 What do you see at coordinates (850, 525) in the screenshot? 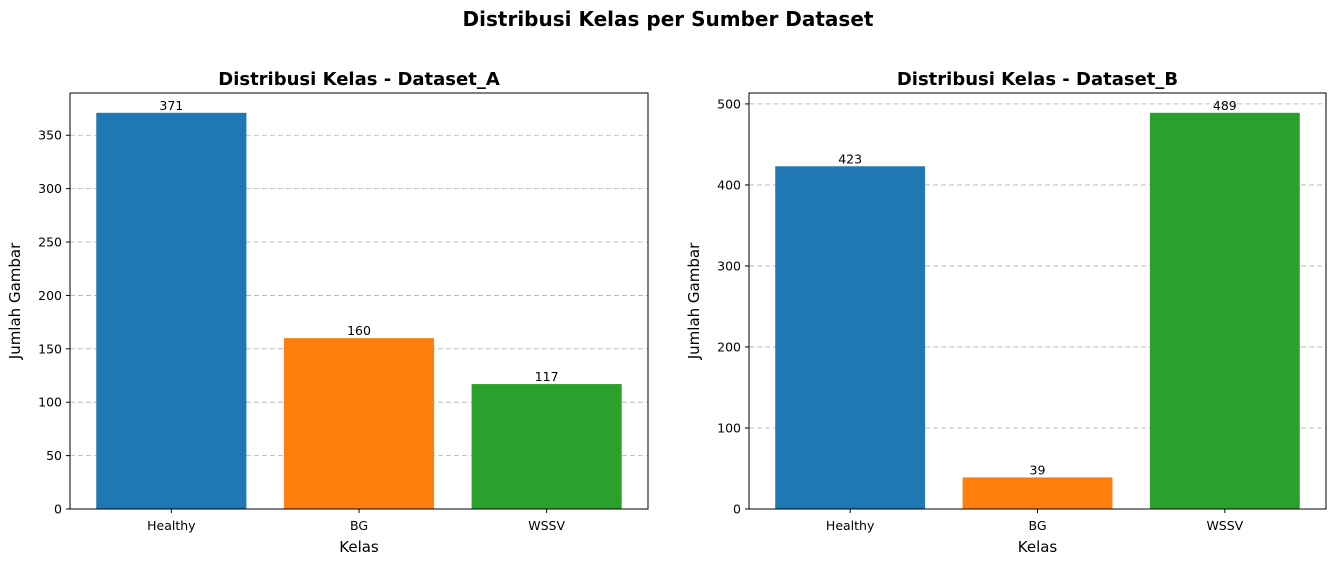
I see `dataset-b-x-tick-label: Healthy` at bounding box center [850, 525].